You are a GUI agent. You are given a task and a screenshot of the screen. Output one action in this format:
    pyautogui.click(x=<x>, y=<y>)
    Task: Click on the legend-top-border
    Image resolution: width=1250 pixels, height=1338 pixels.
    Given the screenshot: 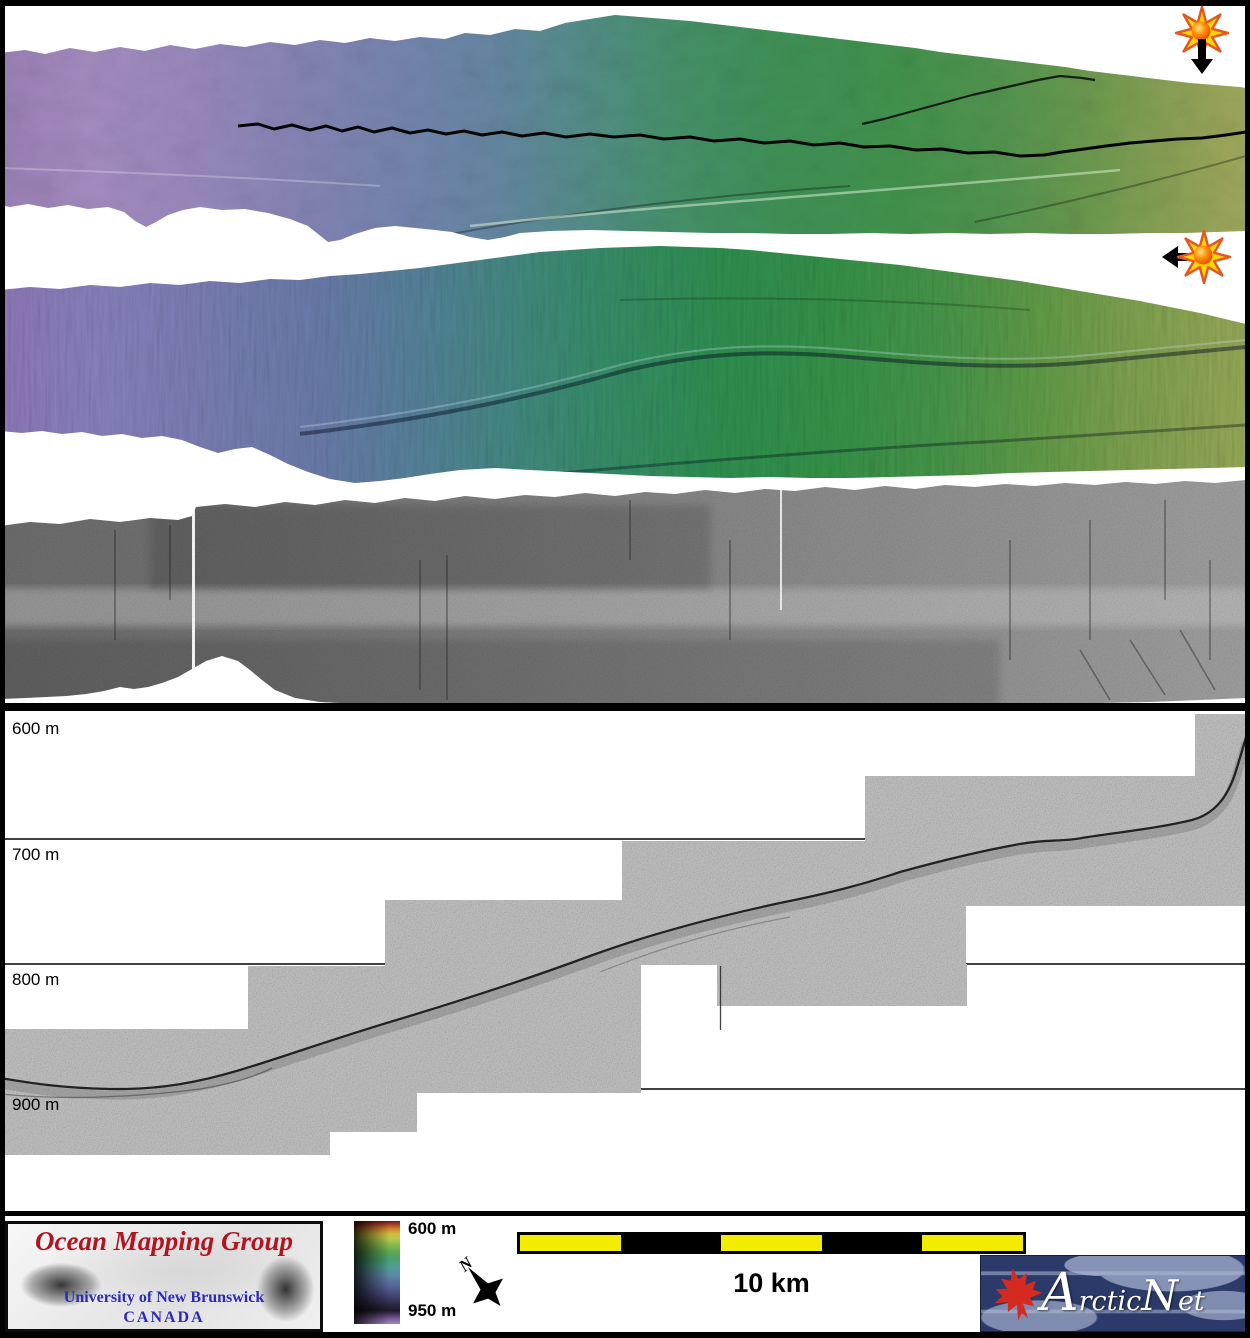 What is the action you would take?
    pyautogui.click(x=625, y=1213)
    